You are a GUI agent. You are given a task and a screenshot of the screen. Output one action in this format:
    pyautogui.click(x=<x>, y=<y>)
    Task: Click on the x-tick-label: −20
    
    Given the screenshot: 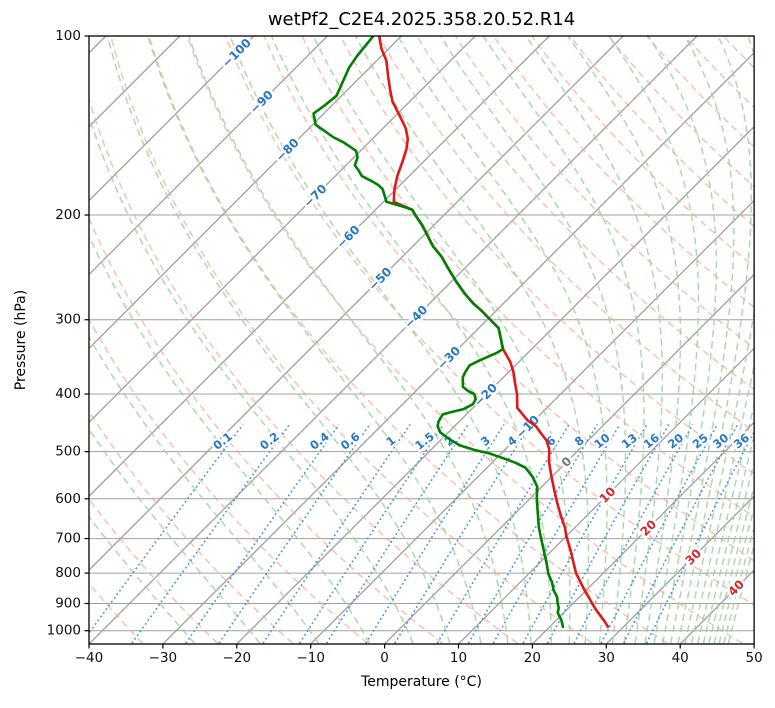 What is the action you would take?
    pyautogui.click(x=237, y=658)
    